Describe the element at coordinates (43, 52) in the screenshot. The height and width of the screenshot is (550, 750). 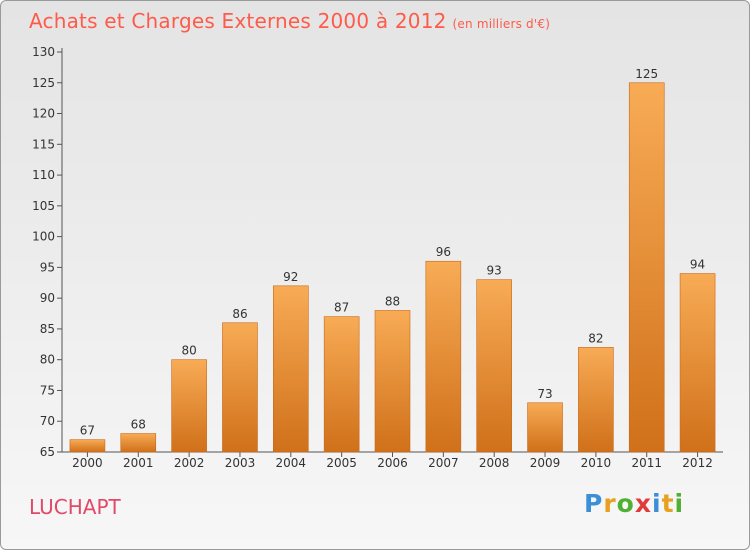
I see `y-tick-label: 130` at that location.